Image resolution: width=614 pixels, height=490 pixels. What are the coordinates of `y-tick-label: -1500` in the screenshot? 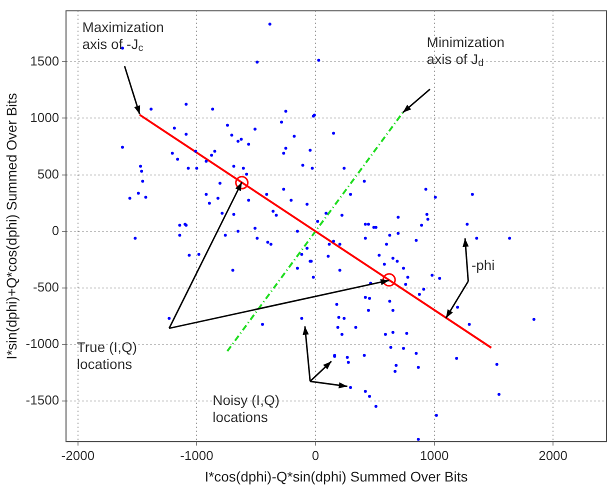 It's located at (43, 400).